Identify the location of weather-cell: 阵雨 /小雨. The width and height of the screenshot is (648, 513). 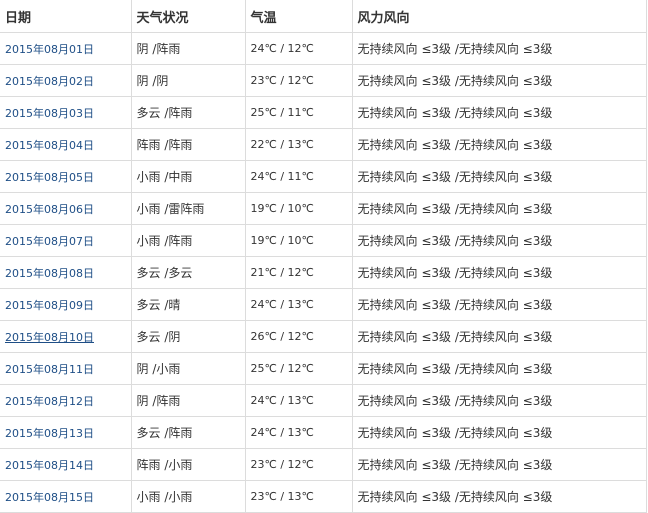
(188, 464).